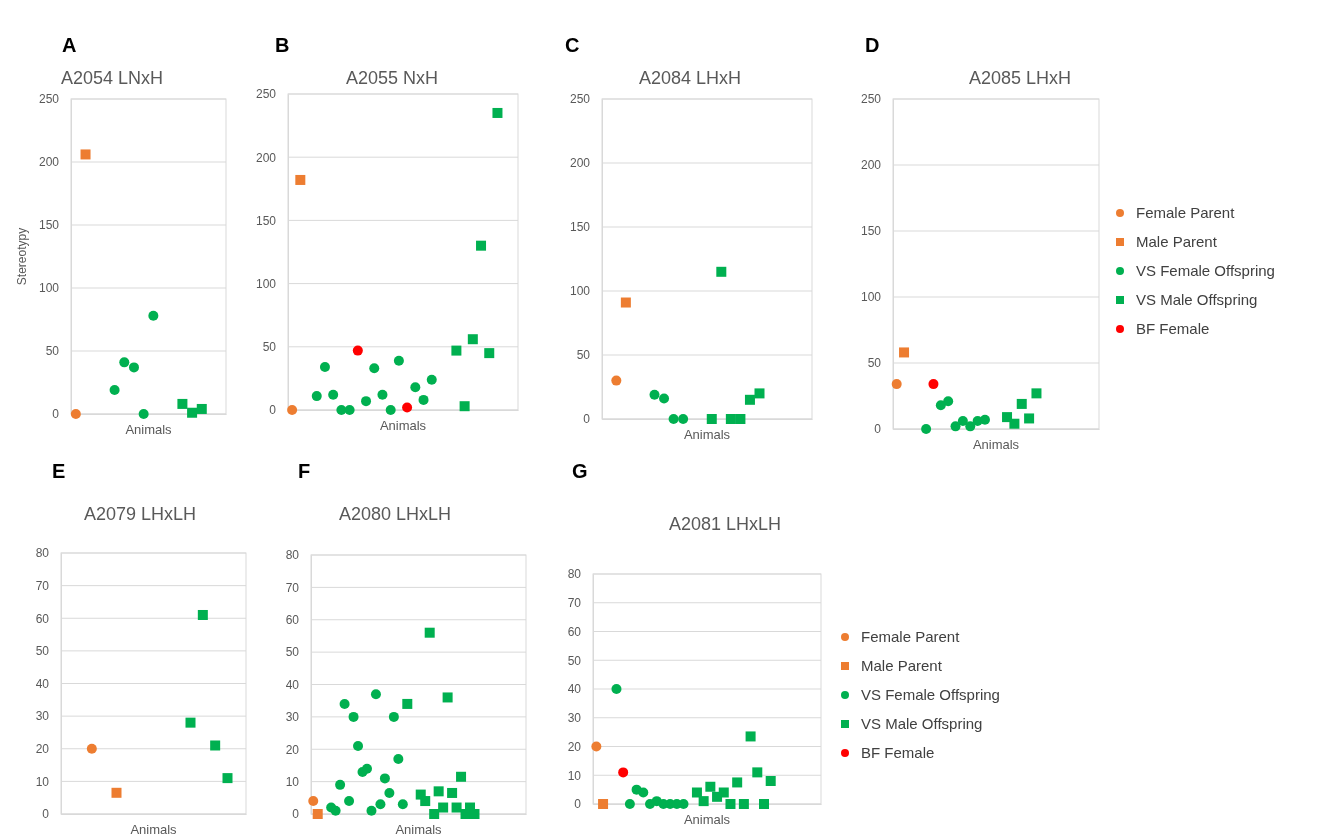  What do you see at coordinates (911, 636) in the screenshot?
I see `legend-label: Female Parent` at bounding box center [911, 636].